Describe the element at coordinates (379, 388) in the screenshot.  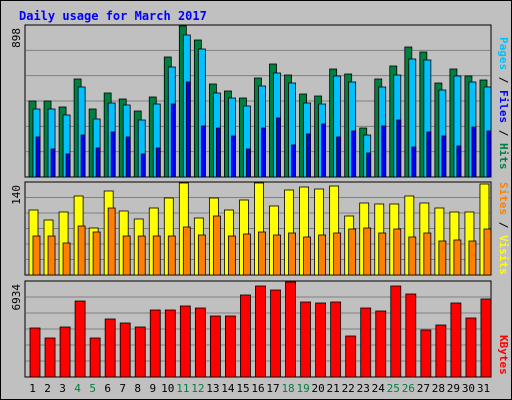
I see `day-label-24: 24` at that location.